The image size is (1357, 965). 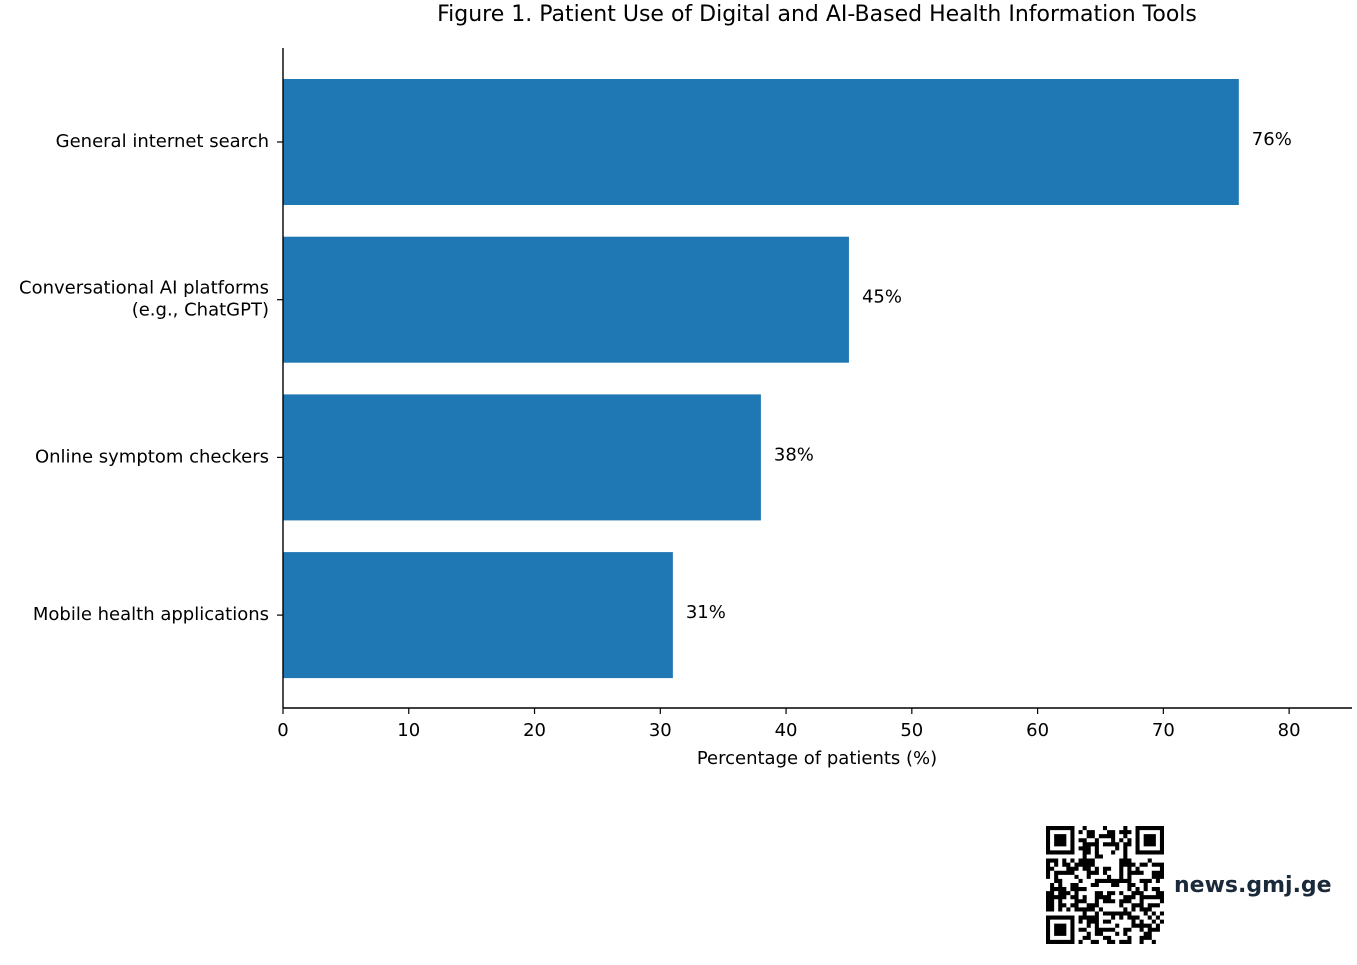 What do you see at coordinates (408, 730) in the screenshot?
I see `x-tick-label-1: 10` at bounding box center [408, 730].